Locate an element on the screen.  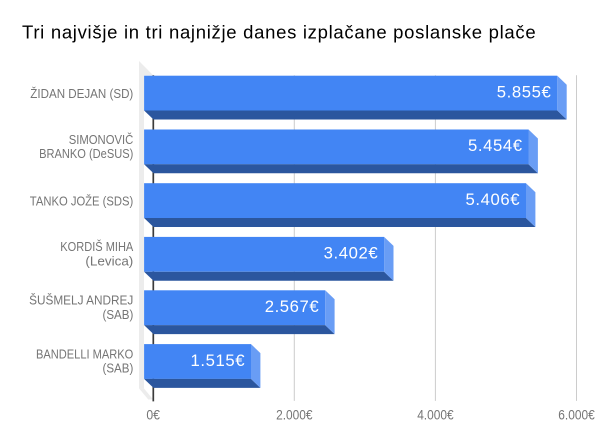
svg-text: 6.000€ is located at coordinates (576, 414).